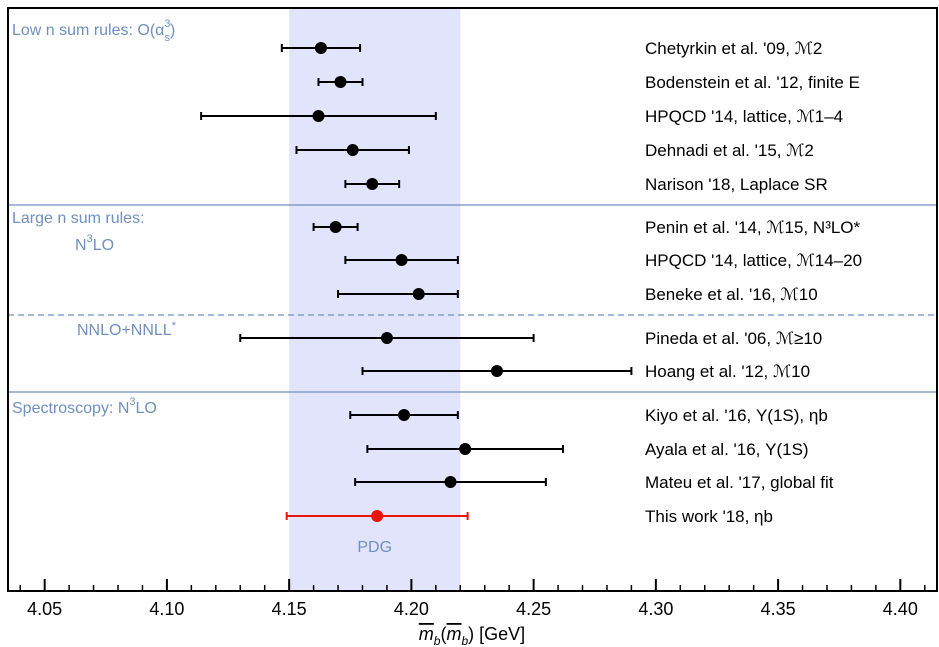 This screenshot has width=939, height=647. What do you see at coordinates (709, 516) in the screenshot?
I see `data-point-label: This work '18, ηb` at bounding box center [709, 516].